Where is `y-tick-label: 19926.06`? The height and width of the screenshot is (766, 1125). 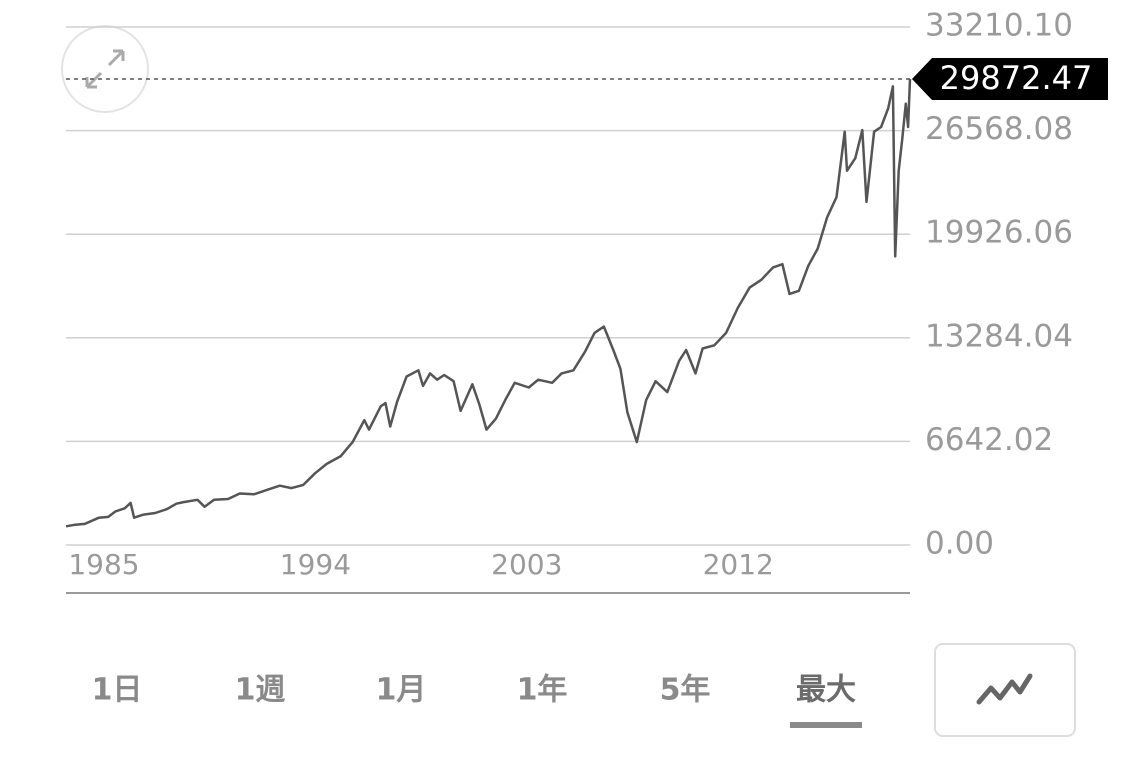
y-tick-label: 19926.06 is located at coordinates (999, 233).